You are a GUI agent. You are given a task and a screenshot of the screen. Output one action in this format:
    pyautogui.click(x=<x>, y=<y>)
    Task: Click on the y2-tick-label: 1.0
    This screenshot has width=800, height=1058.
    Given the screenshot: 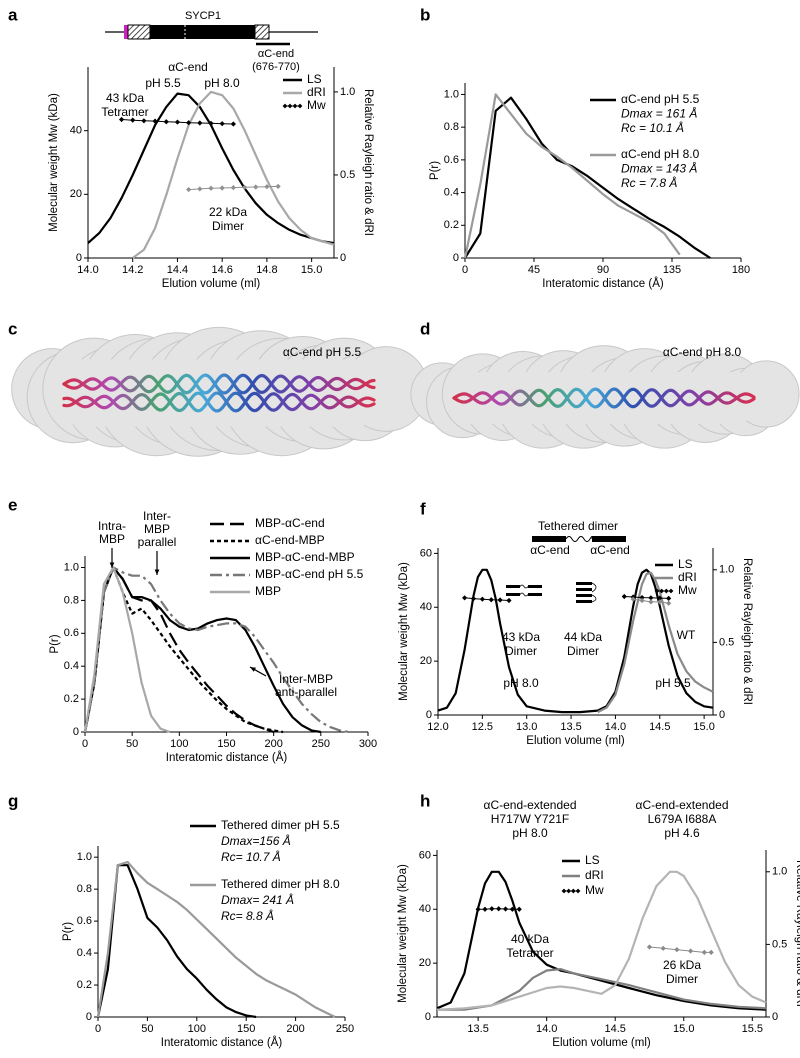 What is the action you would take?
    pyautogui.click(x=779, y=872)
    